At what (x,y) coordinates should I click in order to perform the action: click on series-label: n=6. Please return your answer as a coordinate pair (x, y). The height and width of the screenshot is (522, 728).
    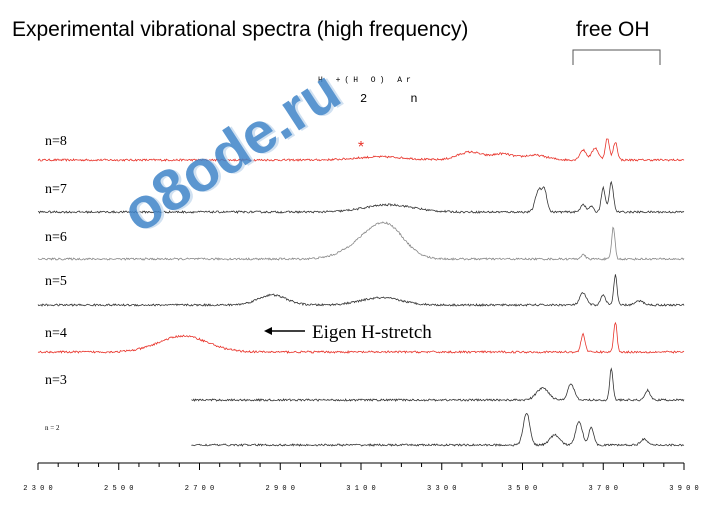
    Looking at the image, I should click on (56, 237).